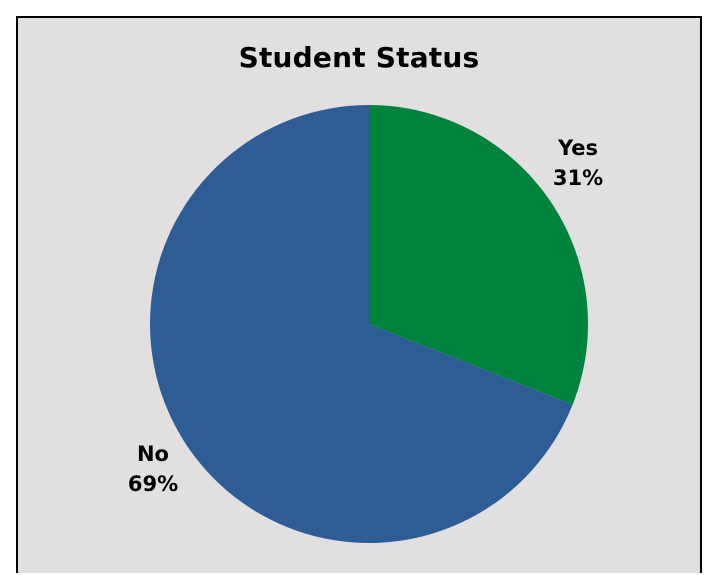 Image resolution: width=721 pixels, height=575 pixels. I want to click on data-label-name: Yes, so click(577, 148).